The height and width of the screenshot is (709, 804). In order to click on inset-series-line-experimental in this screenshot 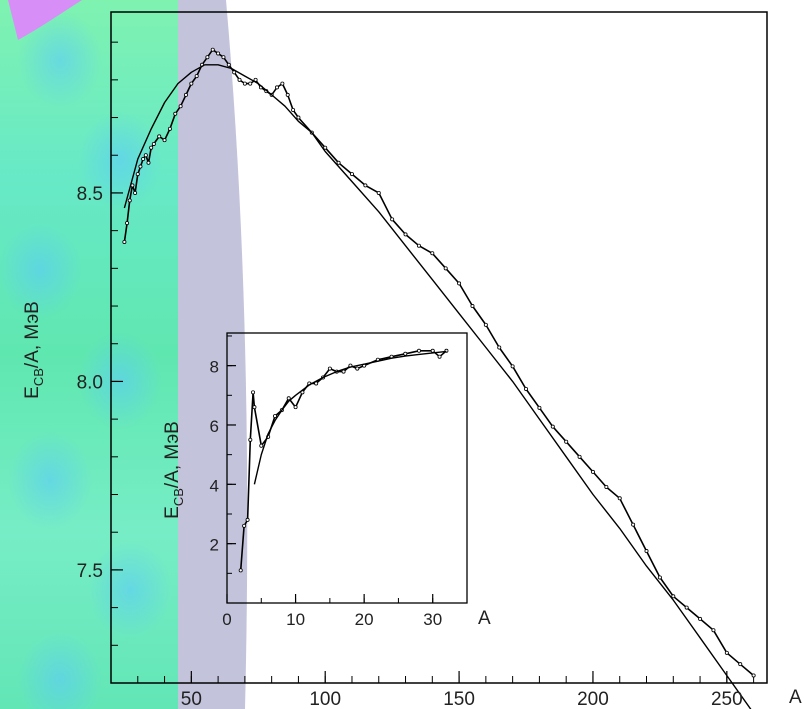, I will do `click(343, 460)`.